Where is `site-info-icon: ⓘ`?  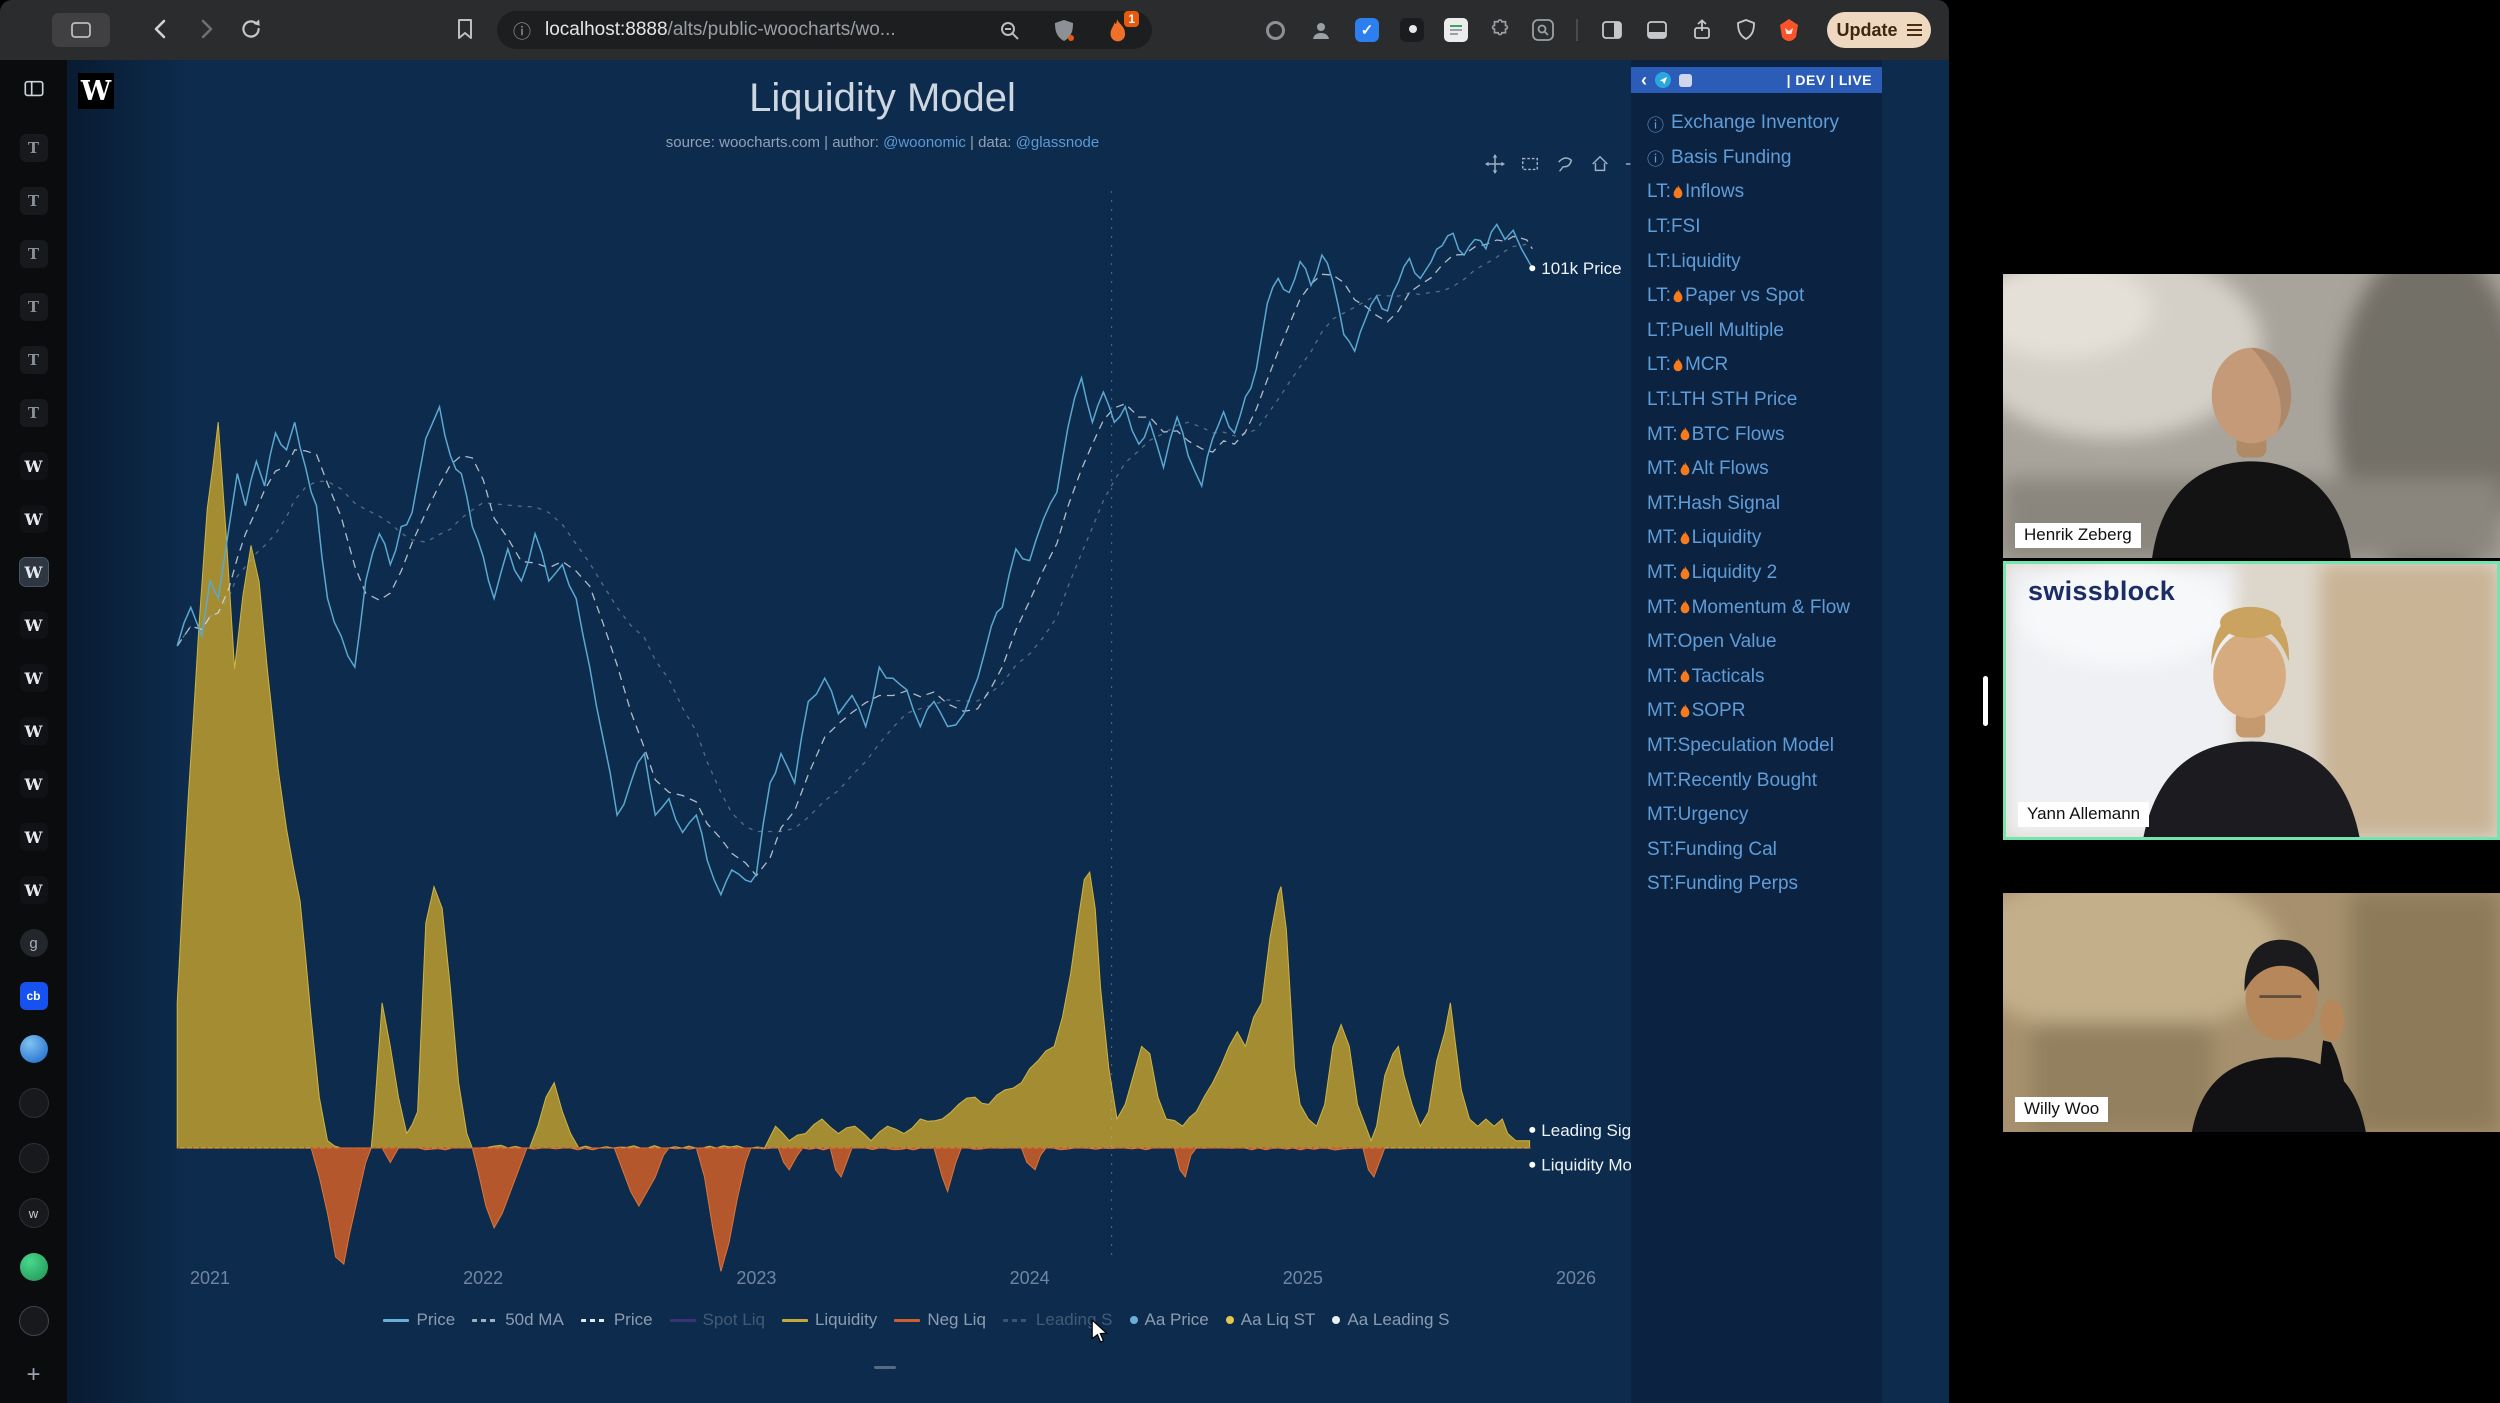 site-info-icon: ⓘ is located at coordinates (522, 32).